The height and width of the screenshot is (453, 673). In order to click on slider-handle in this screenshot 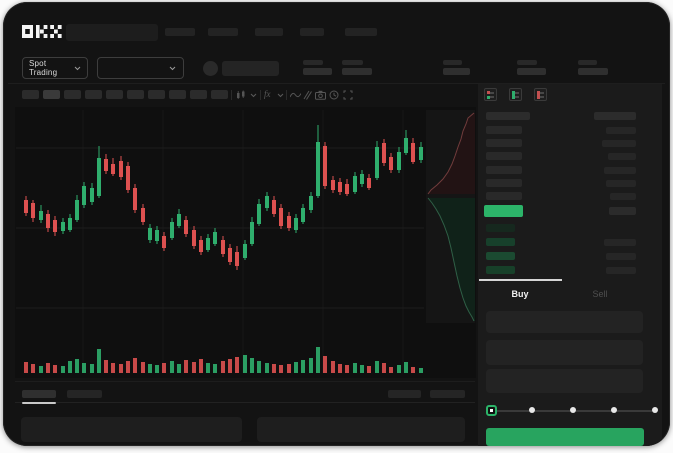, I will do `click(491, 410)`.